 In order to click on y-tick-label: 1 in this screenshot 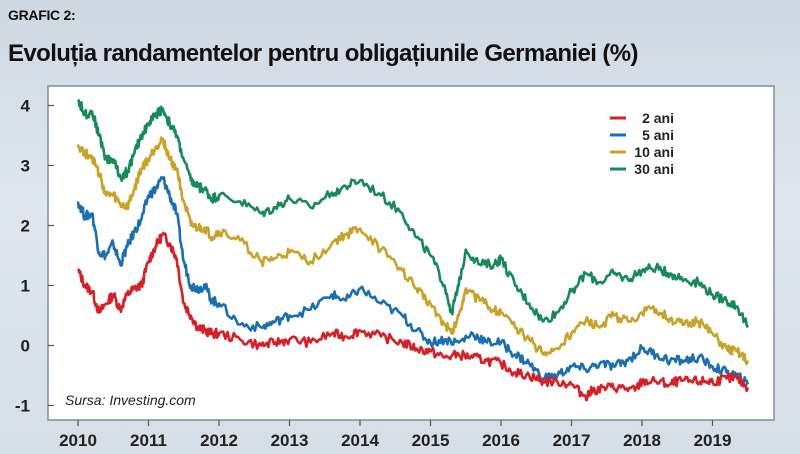, I will do `click(25, 286)`.